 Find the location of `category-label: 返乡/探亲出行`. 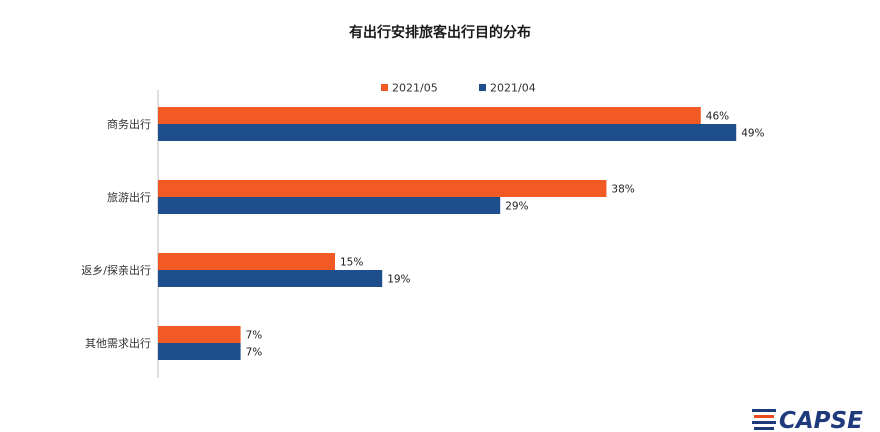

category-label: 返乡/探亲出行 is located at coordinates (116, 270).